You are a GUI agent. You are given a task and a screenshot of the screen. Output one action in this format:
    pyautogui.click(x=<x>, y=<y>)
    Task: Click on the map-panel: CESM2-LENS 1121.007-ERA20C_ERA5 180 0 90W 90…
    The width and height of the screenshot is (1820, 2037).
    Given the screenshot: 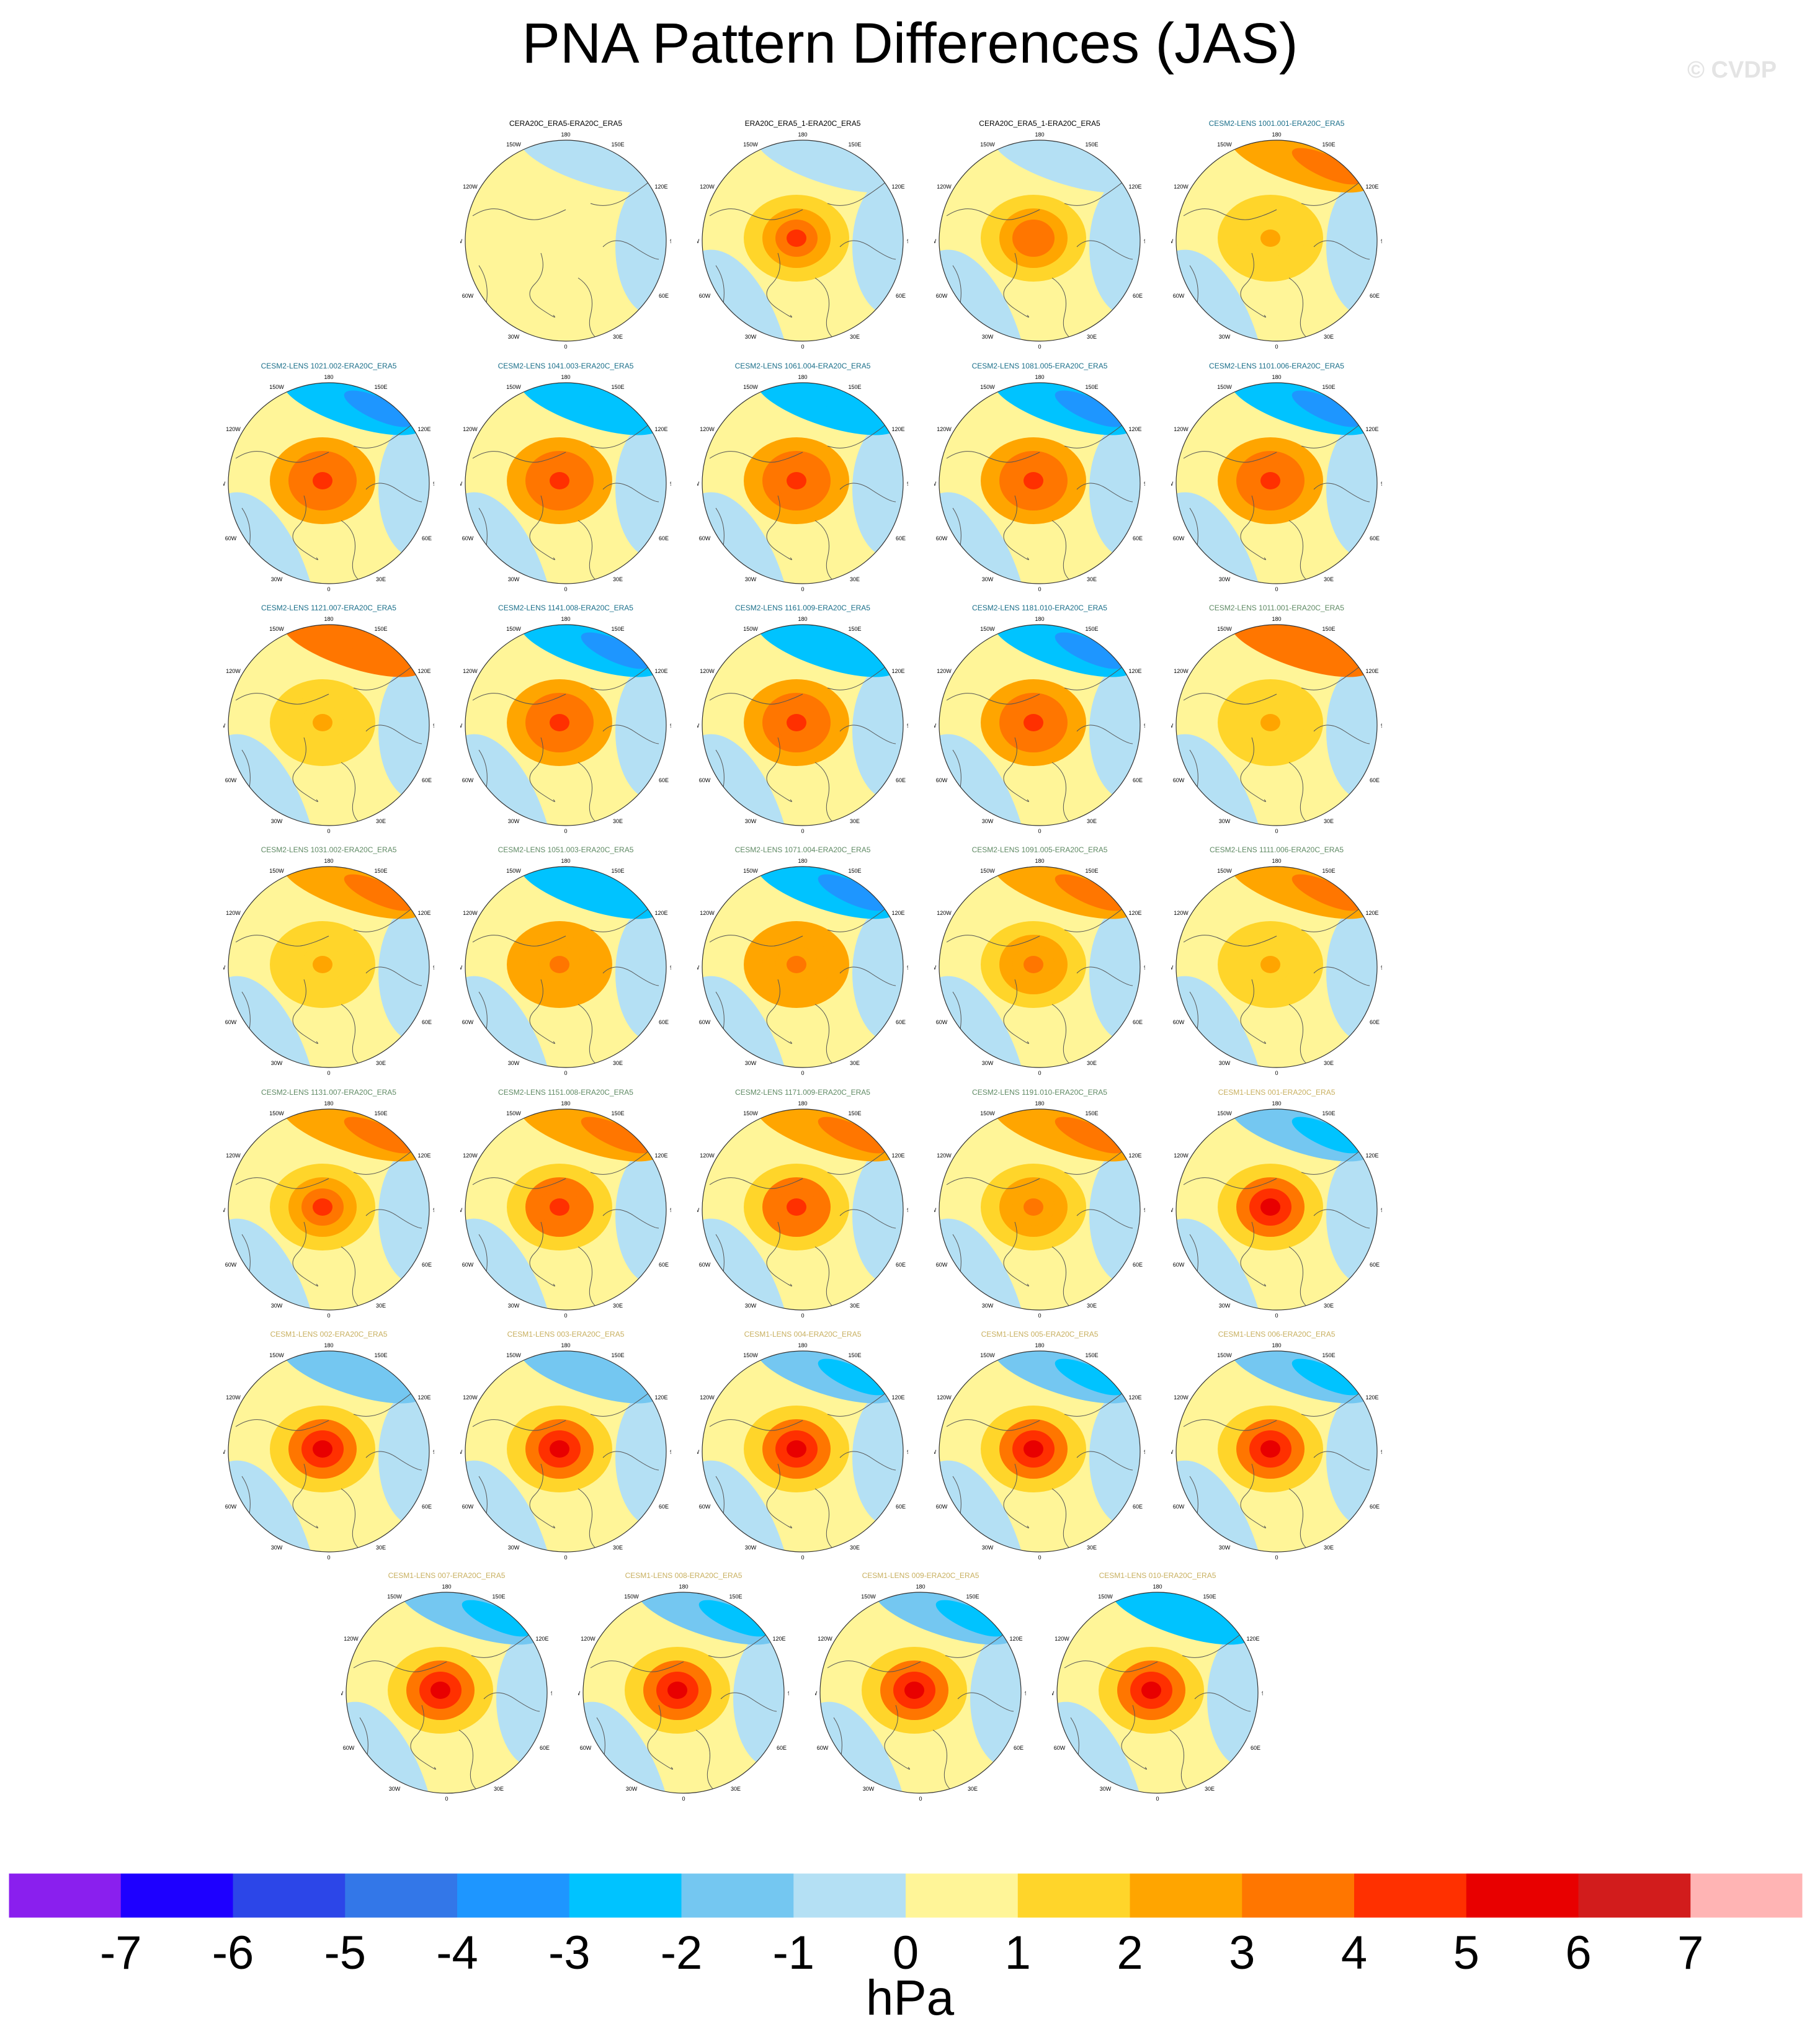 What is the action you would take?
    pyautogui.click(x=328, y=718)
    